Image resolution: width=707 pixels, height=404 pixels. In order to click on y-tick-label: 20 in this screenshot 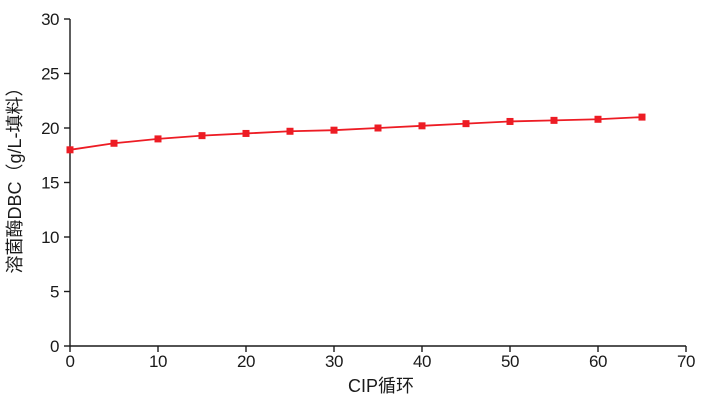, I will do `click(50, 128)`.